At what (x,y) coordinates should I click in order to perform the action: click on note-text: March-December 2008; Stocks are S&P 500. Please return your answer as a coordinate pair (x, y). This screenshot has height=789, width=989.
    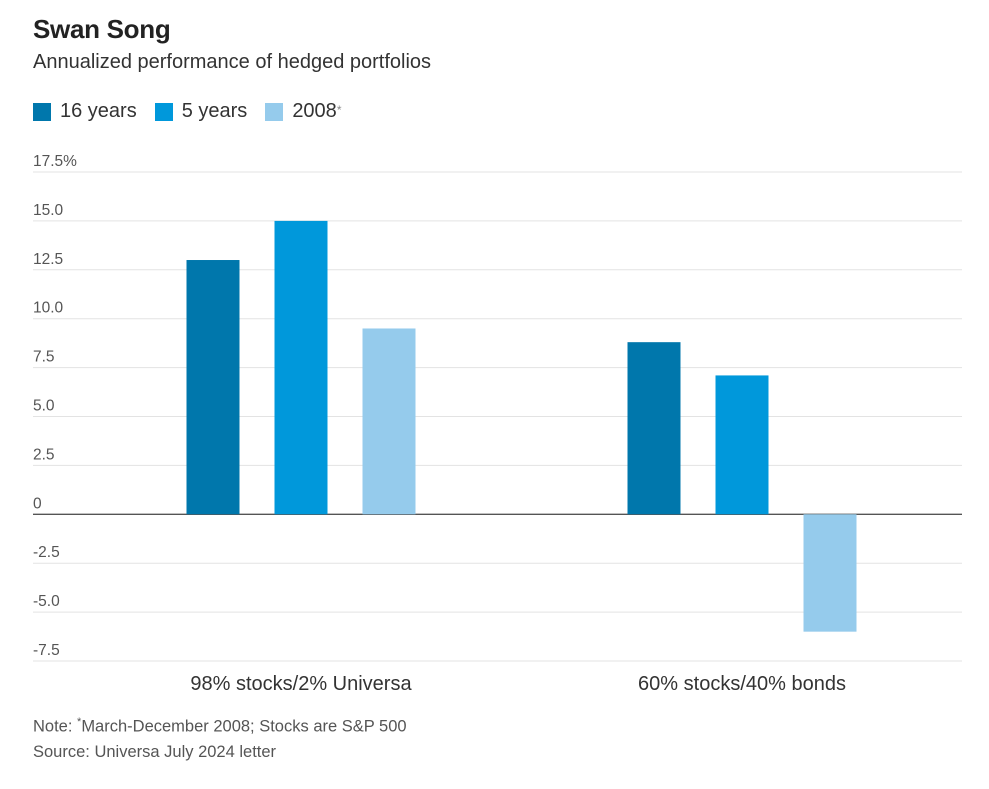
    Looking at the image, I should click on (244, 726).